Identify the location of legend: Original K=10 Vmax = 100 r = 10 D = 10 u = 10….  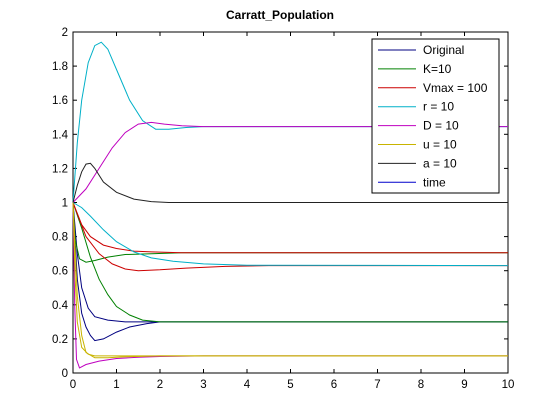
(435, 116).